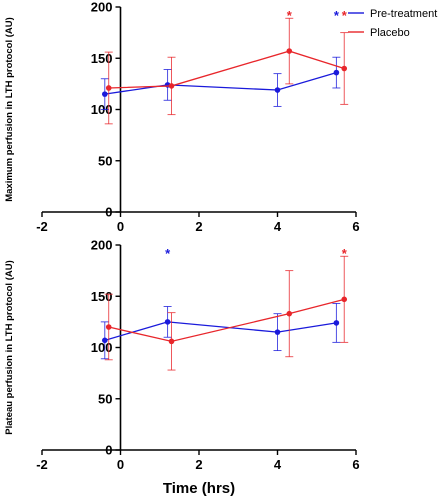 Image resolution: width=439 pixels, height=500 pixels. I want to click on x-axis-label: Time (hrs), so click(199, 488).